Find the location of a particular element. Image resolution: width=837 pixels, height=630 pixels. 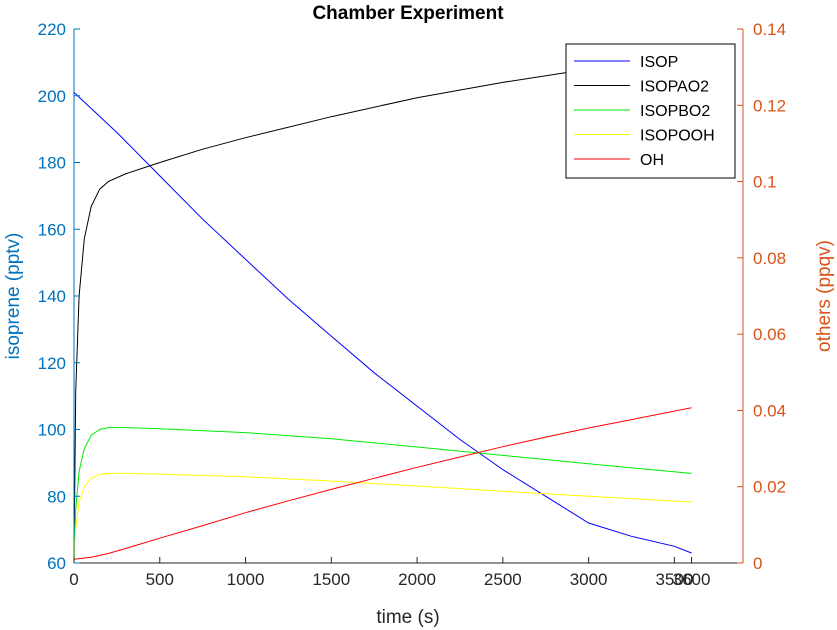

x-axis-label: time (s) is located at coordinates (407, 617).